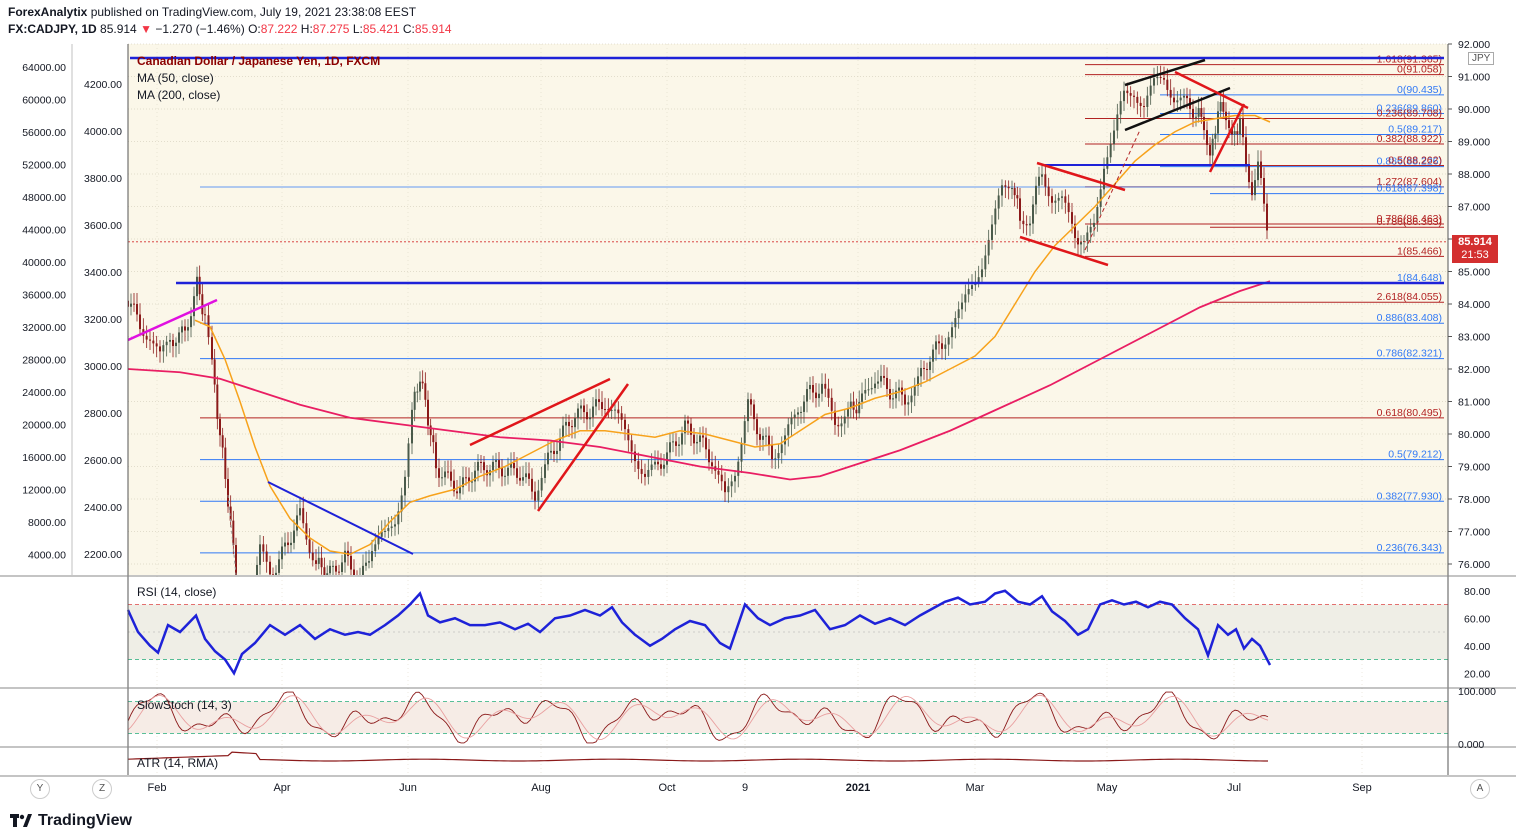 This screenshot has width=1516, height=840. What do you see at coordinates (40, 789) in the screenshot?
I see `log-scale-button: Y` at bounding box center [40, 789].